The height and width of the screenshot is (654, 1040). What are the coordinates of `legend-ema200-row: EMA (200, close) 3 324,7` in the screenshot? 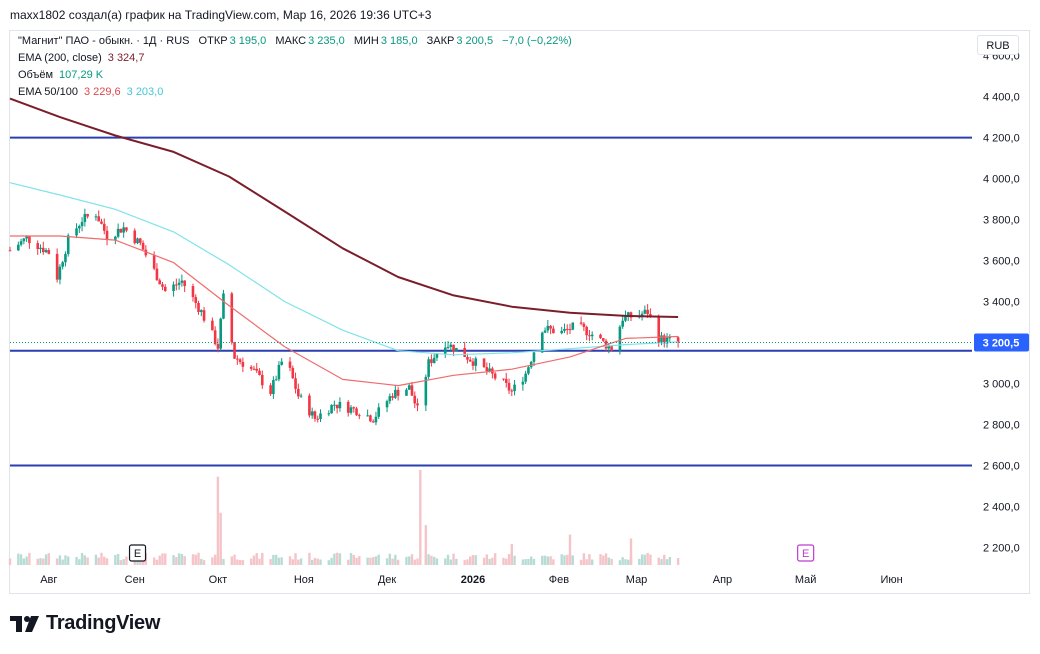 It's located at (82, 58).